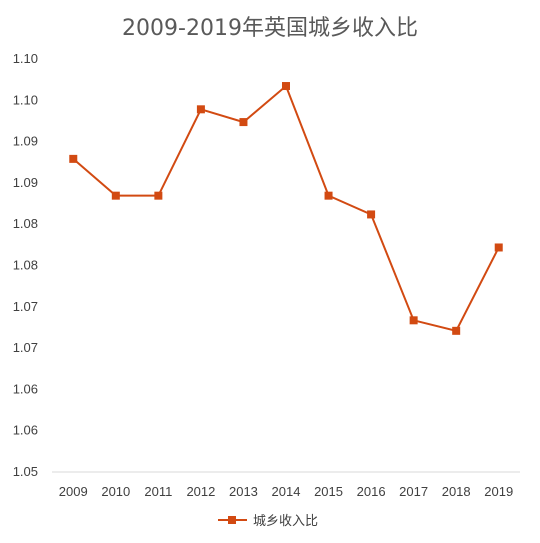 Image resolution: width=540 pixels, height=543 pixels. Describe the element at coordinates (371, 491) in the screenshot. I see `x-tick-label: 2016` at that location.